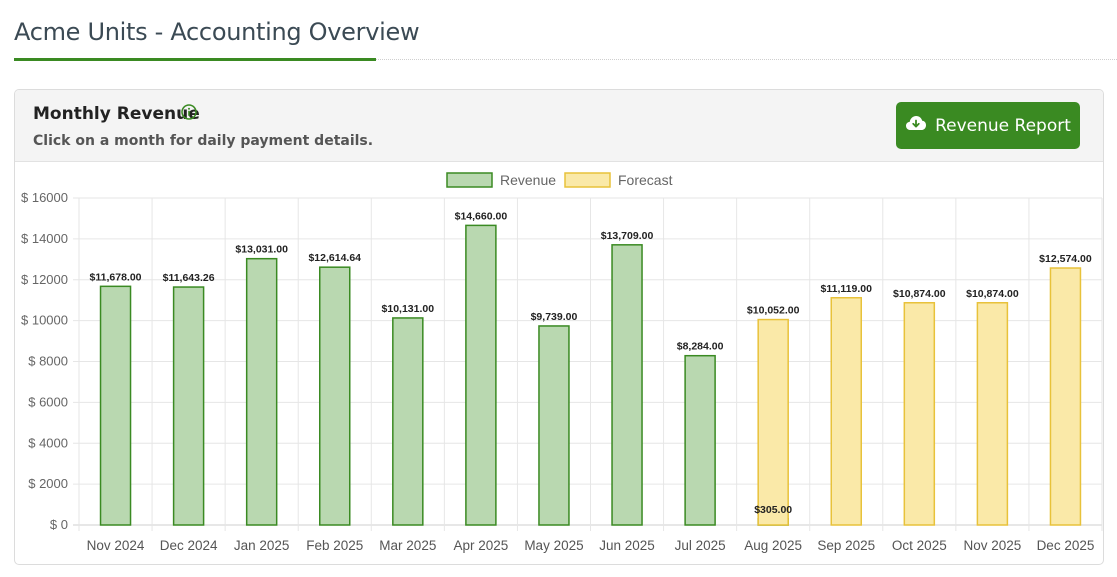 The width and height of the screenshot is (1117, 577). Describe the element at coordinates (700, 545) in the screenshot. I see `x-tick-label: Jul 2025` at that location.